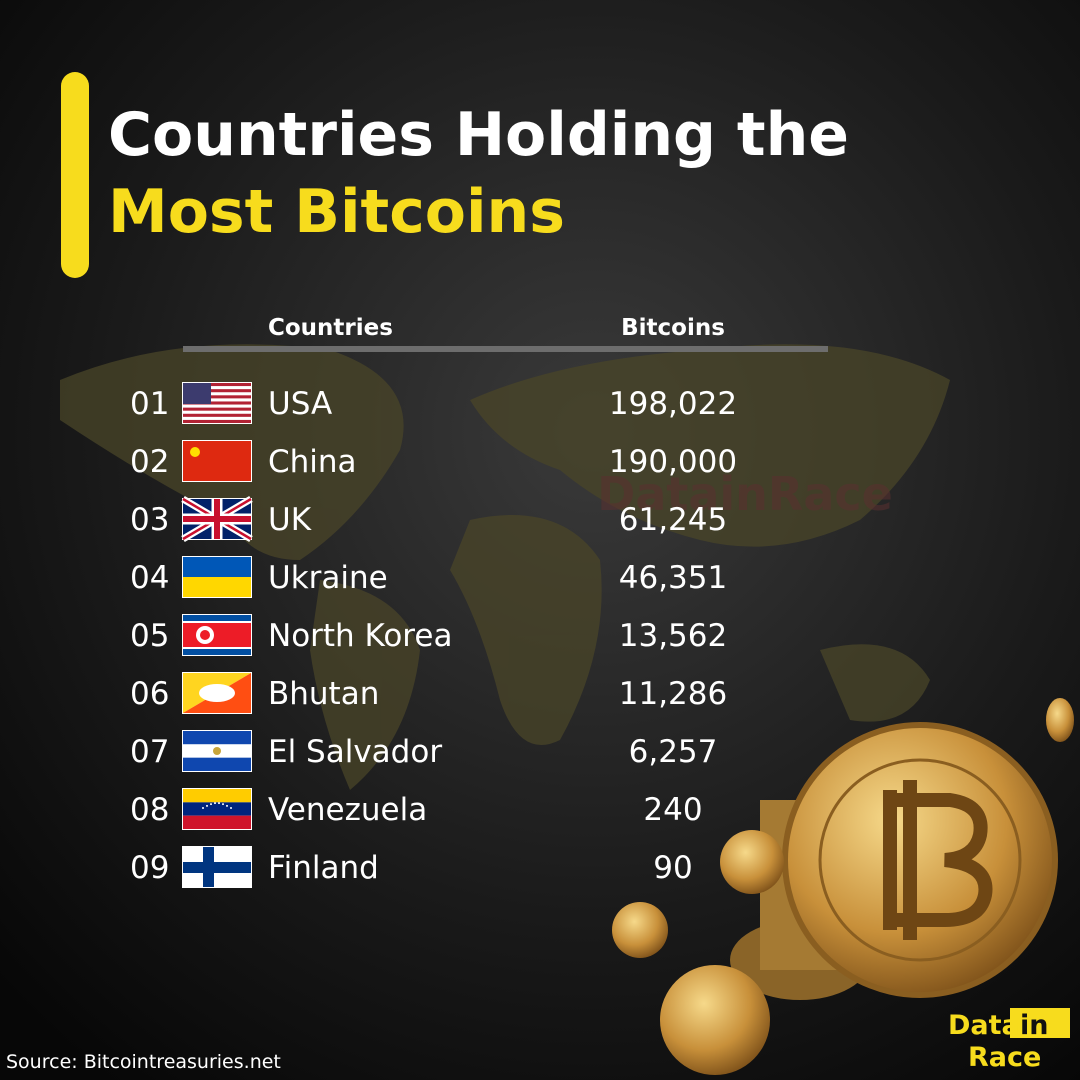 Image resolution: width=1080 pixels, height=1080 pixels. What do you see at coordinates (149, 520) in the screenshot?
I see `rank: 03` at bounding box center [149, 520].